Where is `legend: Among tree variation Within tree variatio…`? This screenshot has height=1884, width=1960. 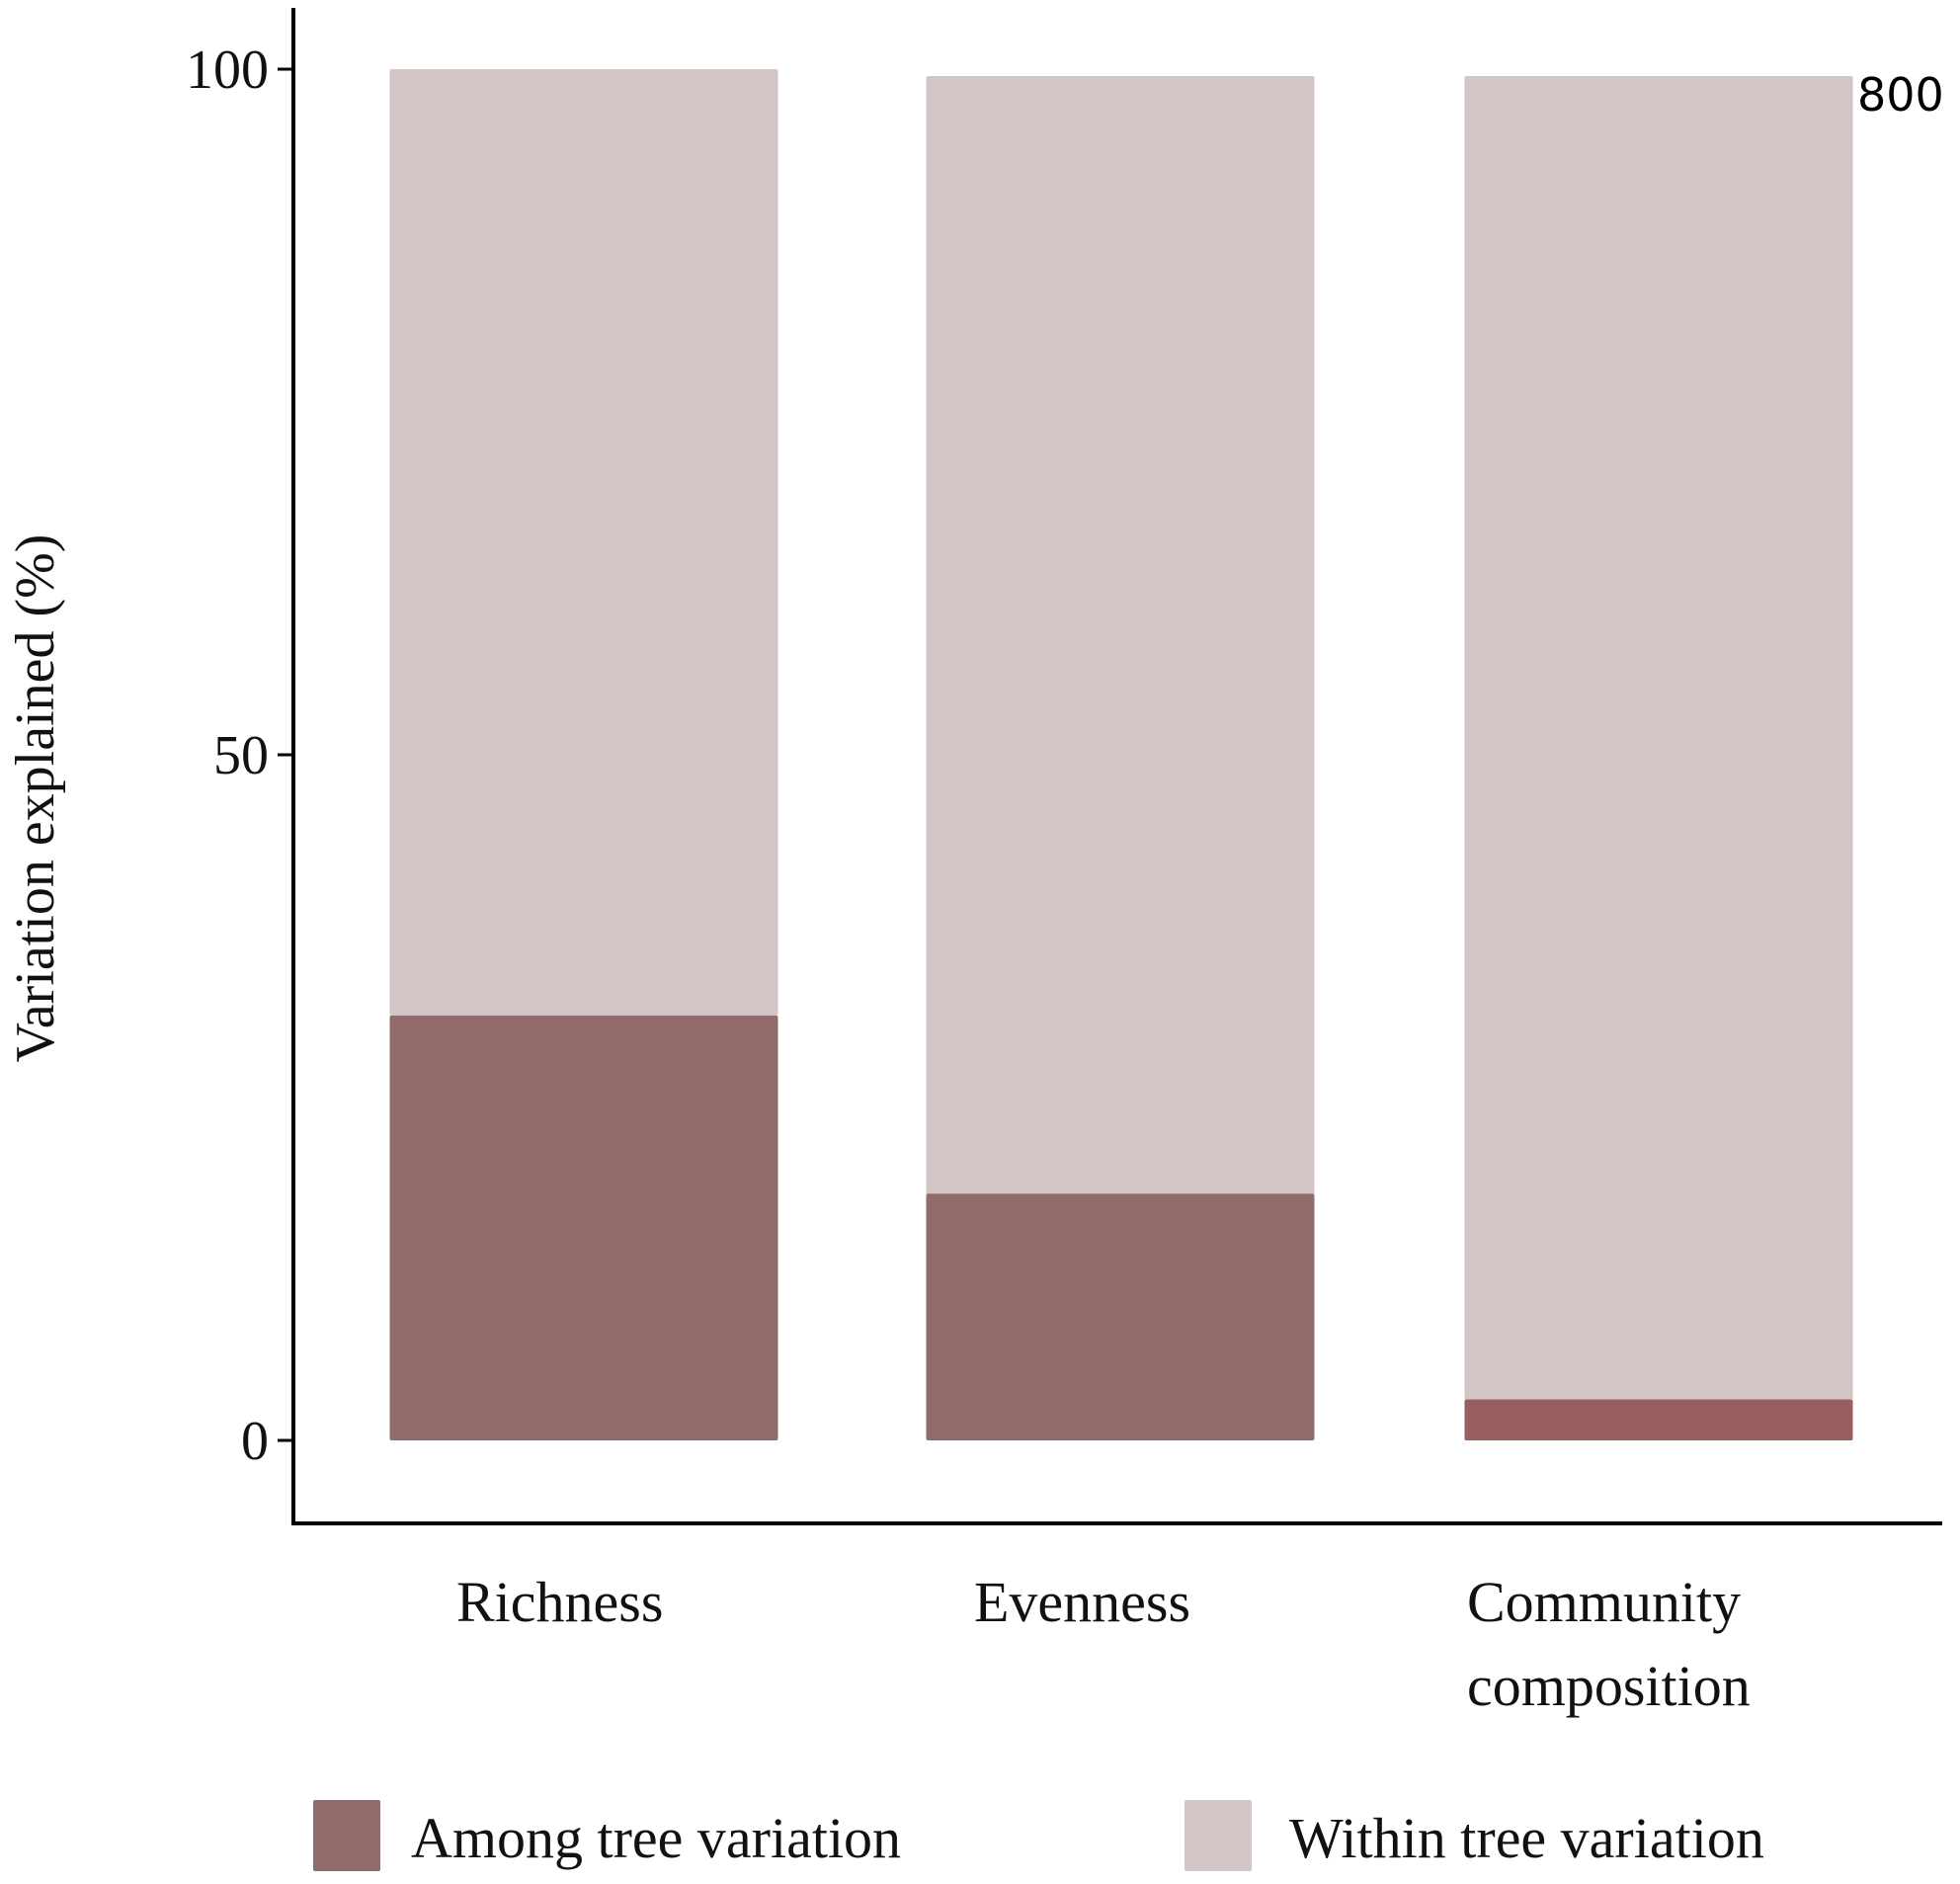
legend: Among tree variation Within tree variatio… is located at coordinates (1038, 1835).